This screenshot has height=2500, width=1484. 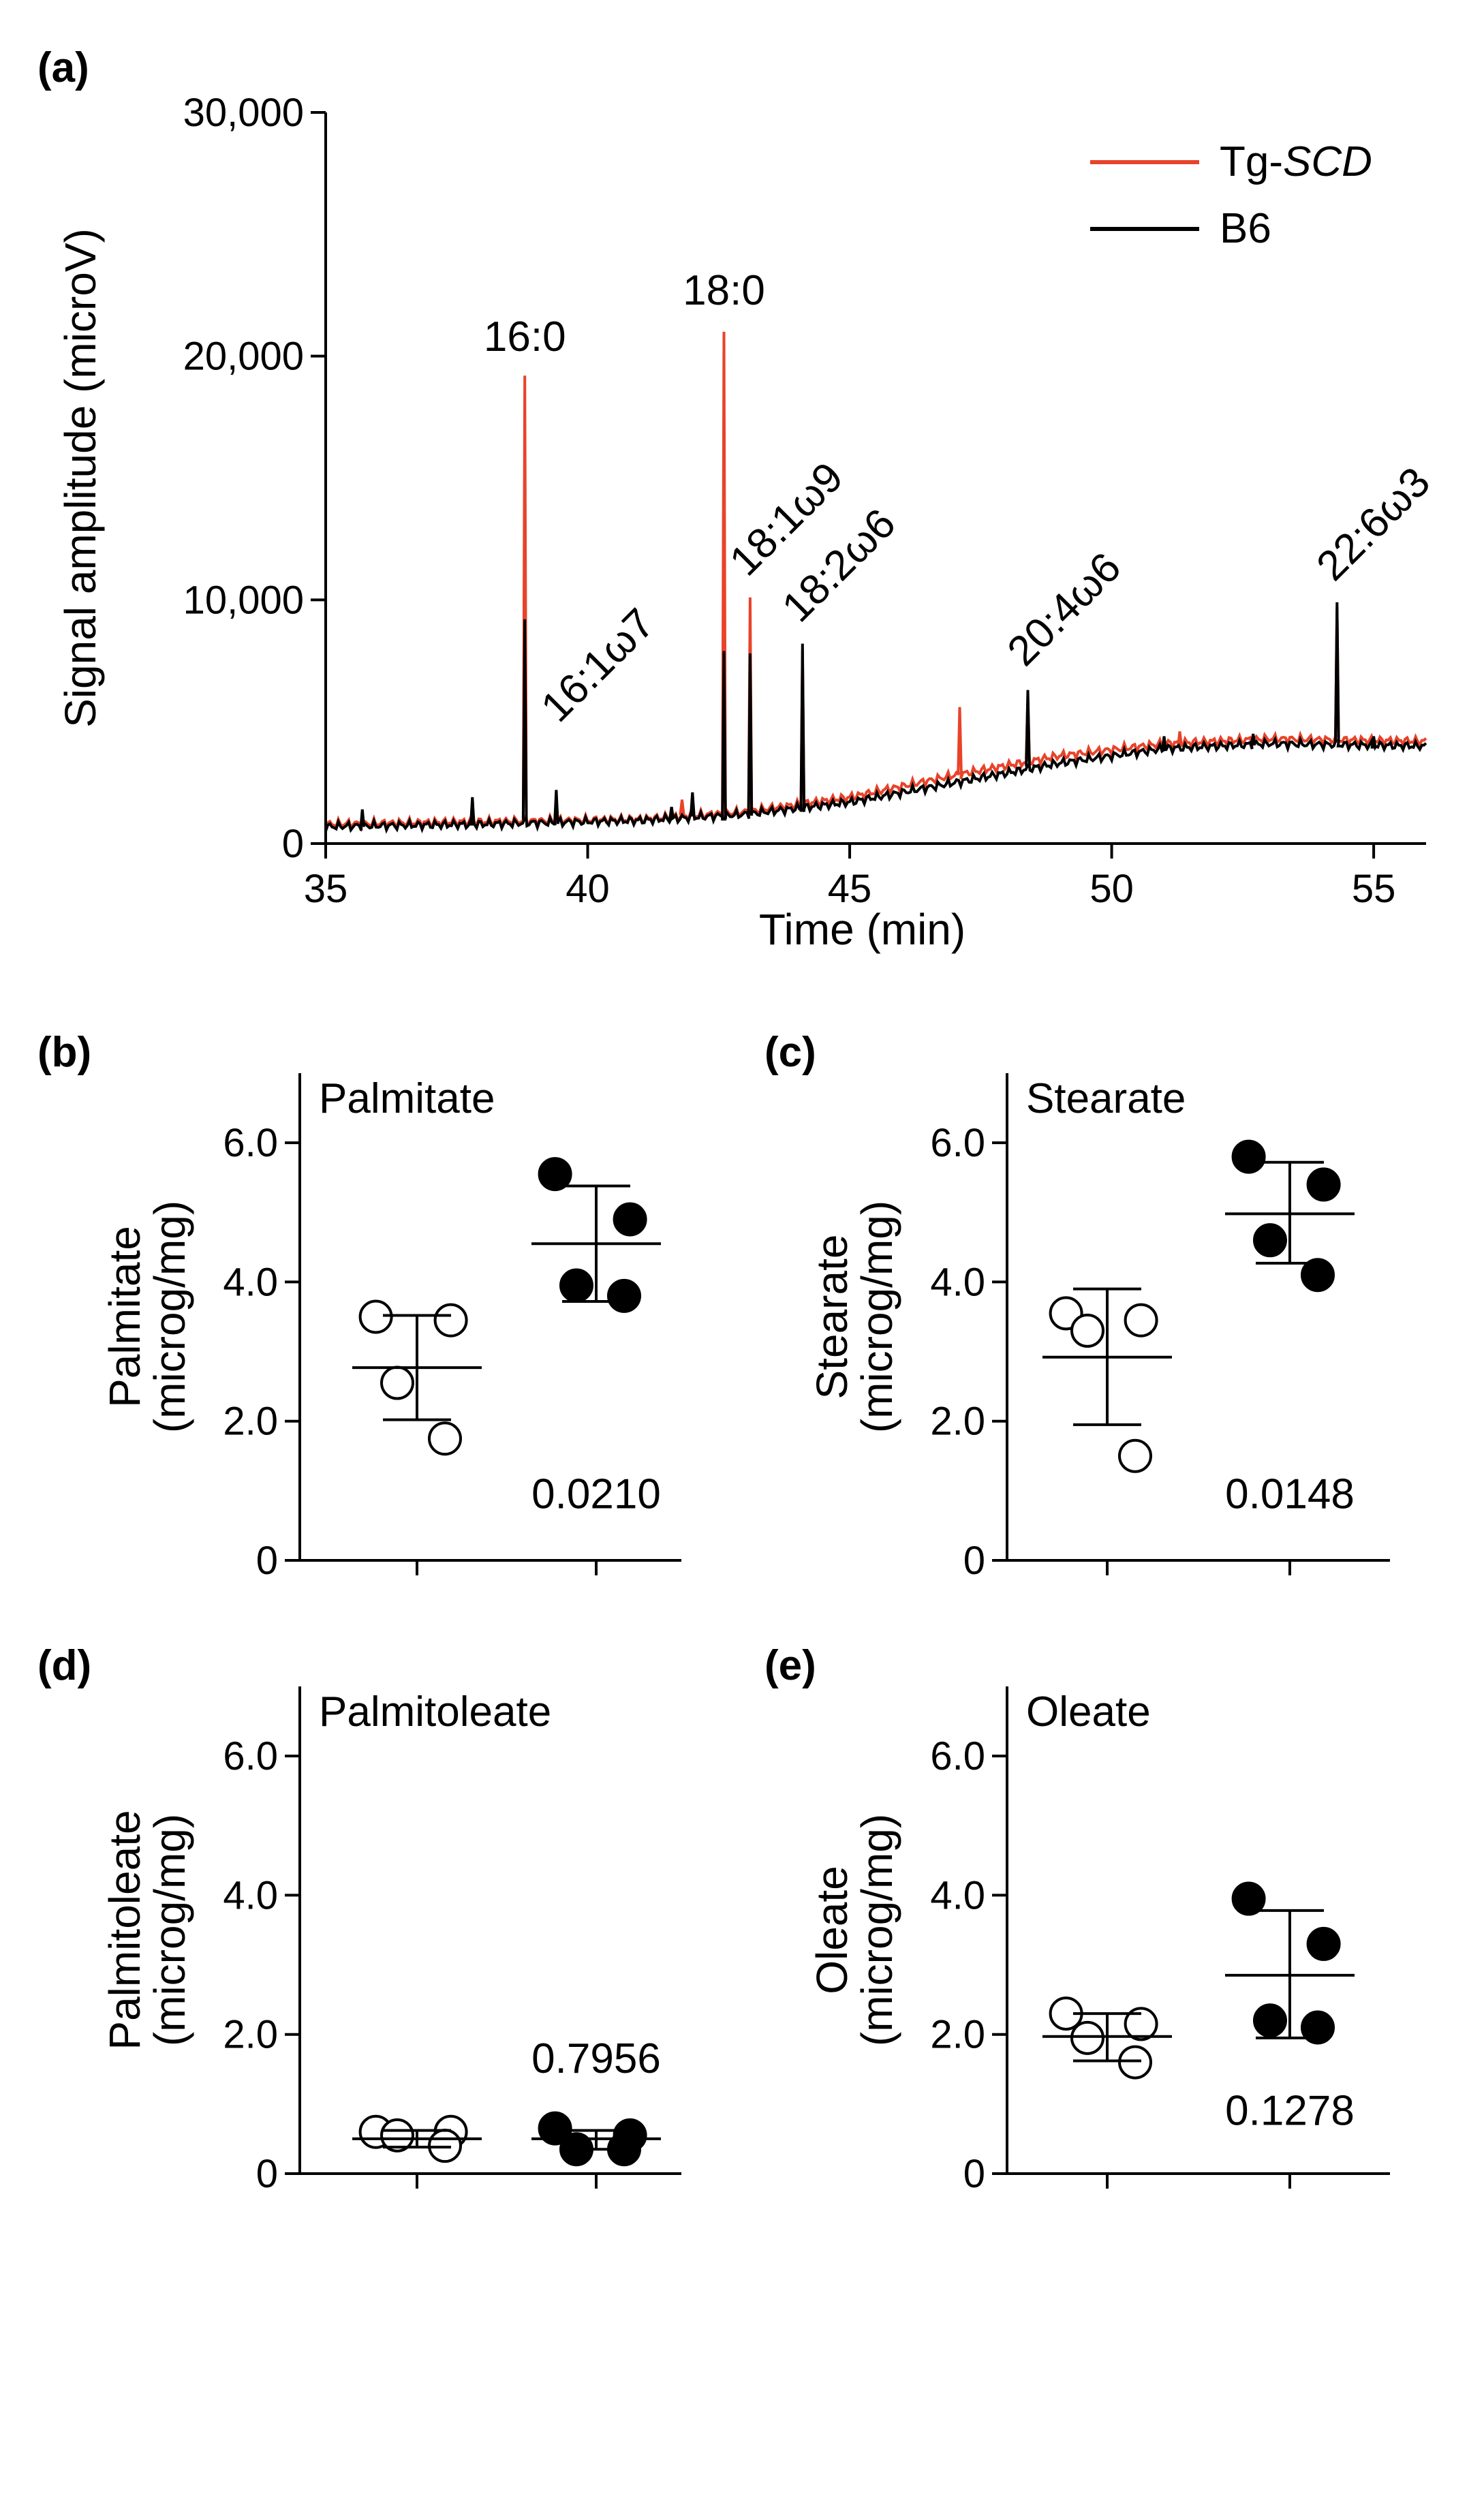 What do you see at coordinates (724, 290) in the screenshot?
I see `peak-label: 18:0` at bounding box center [724, 290].